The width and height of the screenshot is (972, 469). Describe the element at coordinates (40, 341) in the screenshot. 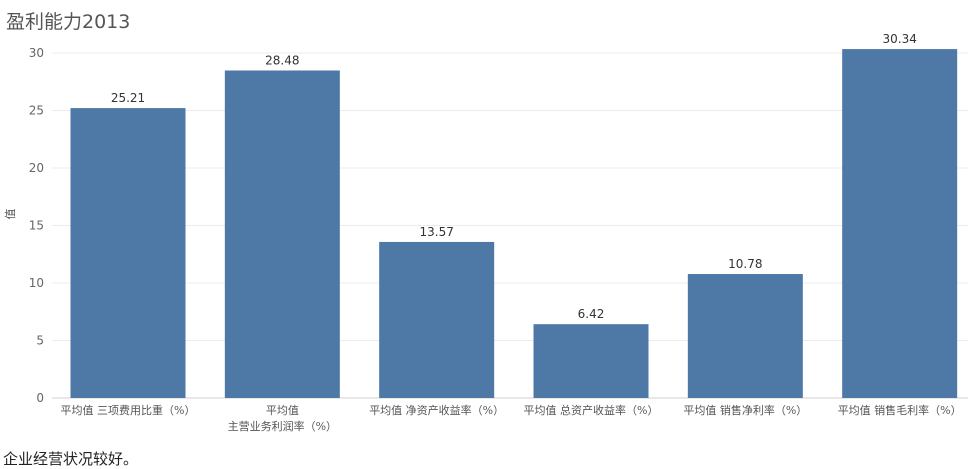

I see `y-tick-label: 5` at that location.